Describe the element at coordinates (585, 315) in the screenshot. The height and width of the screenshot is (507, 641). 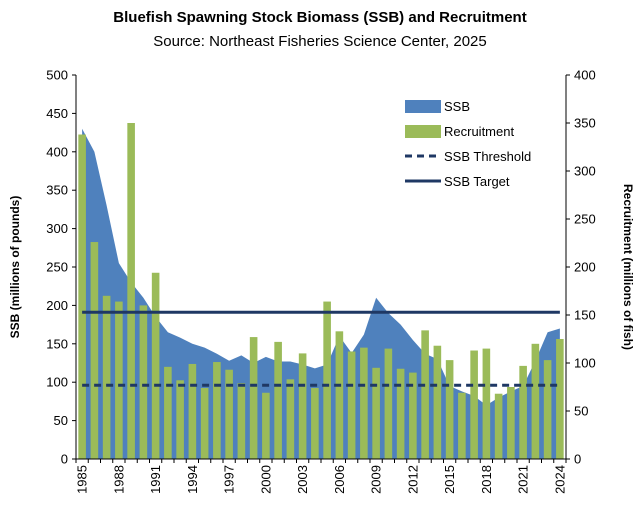
I see `y-right-tick-label-150: 150` at that location.